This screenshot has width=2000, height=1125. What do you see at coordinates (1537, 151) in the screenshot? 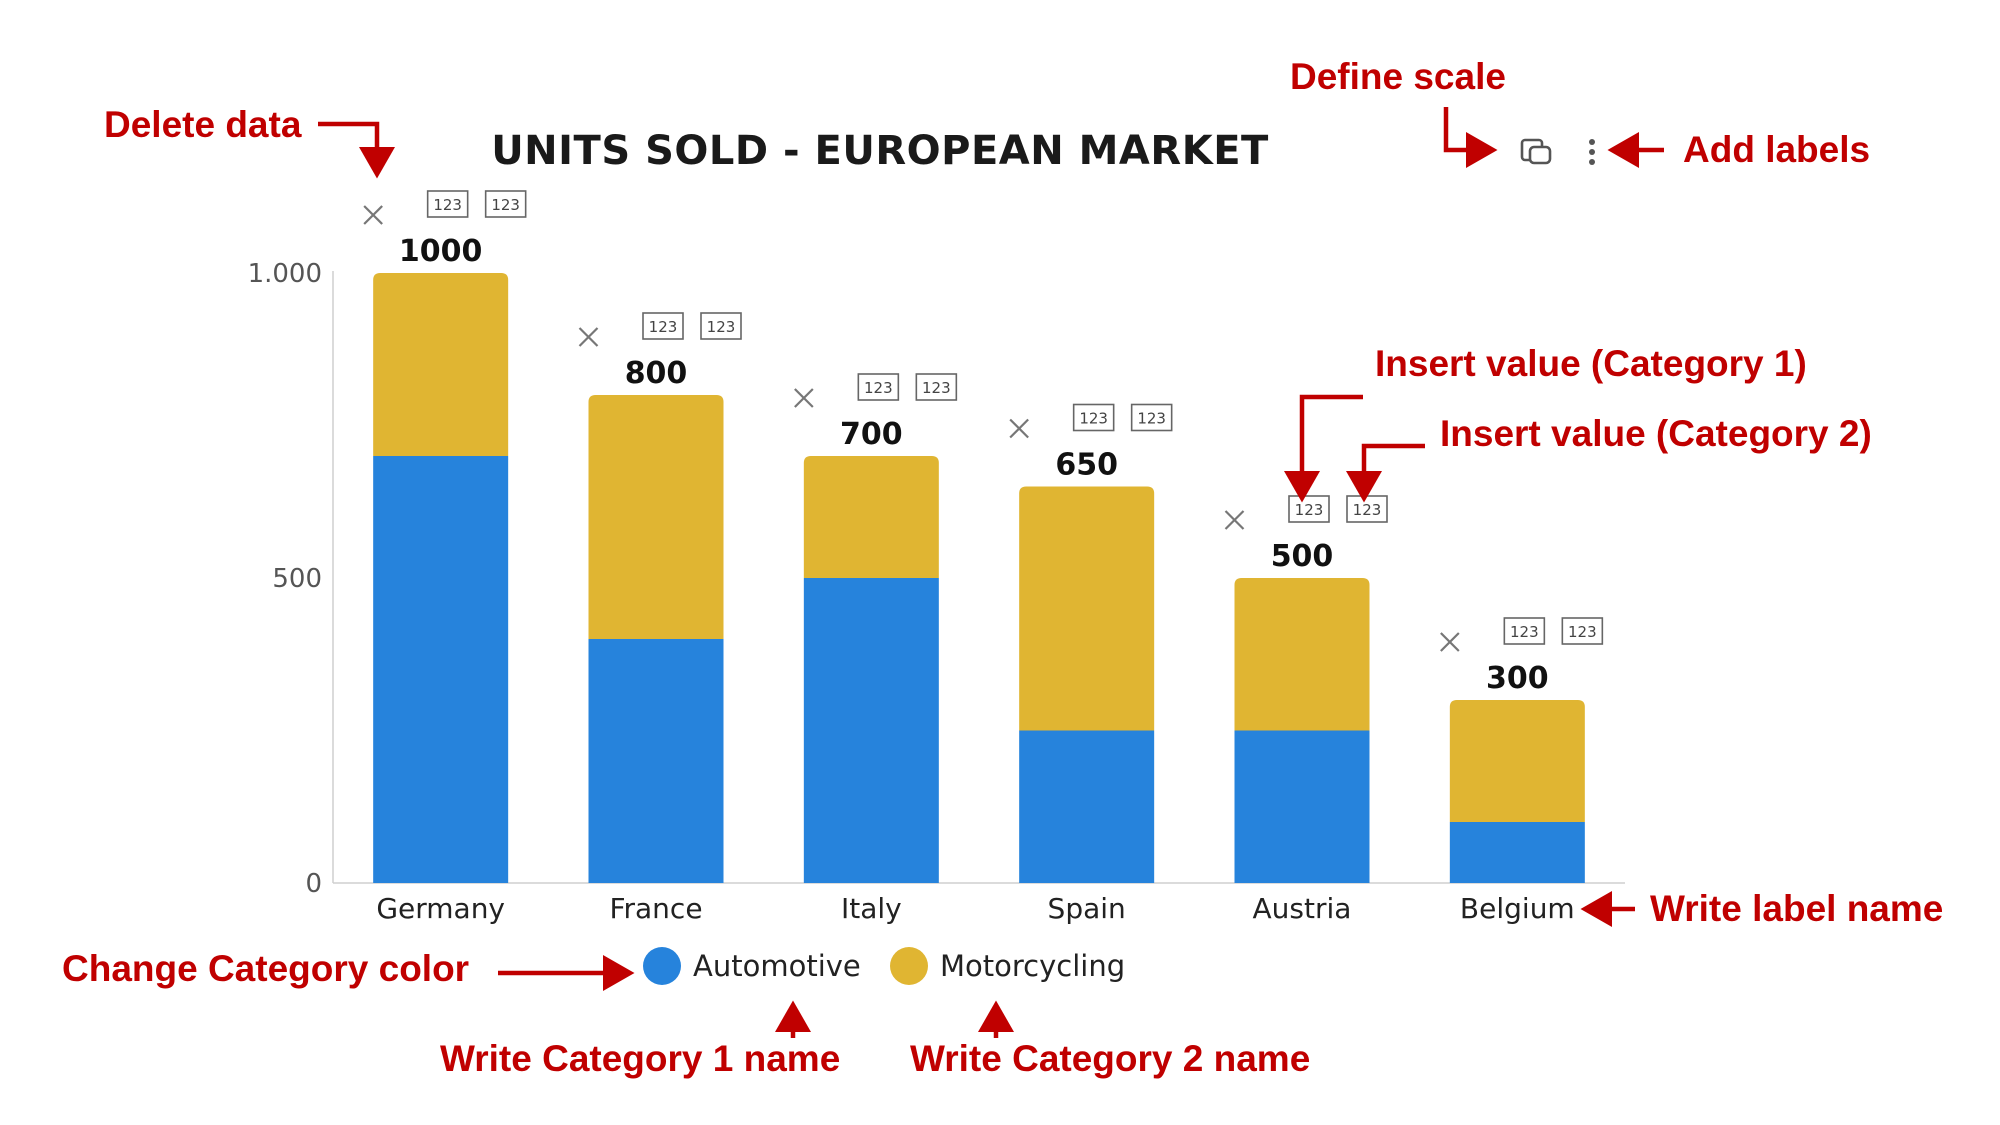
I see `copy-scale-icon` at bounding box center [1537, 151].